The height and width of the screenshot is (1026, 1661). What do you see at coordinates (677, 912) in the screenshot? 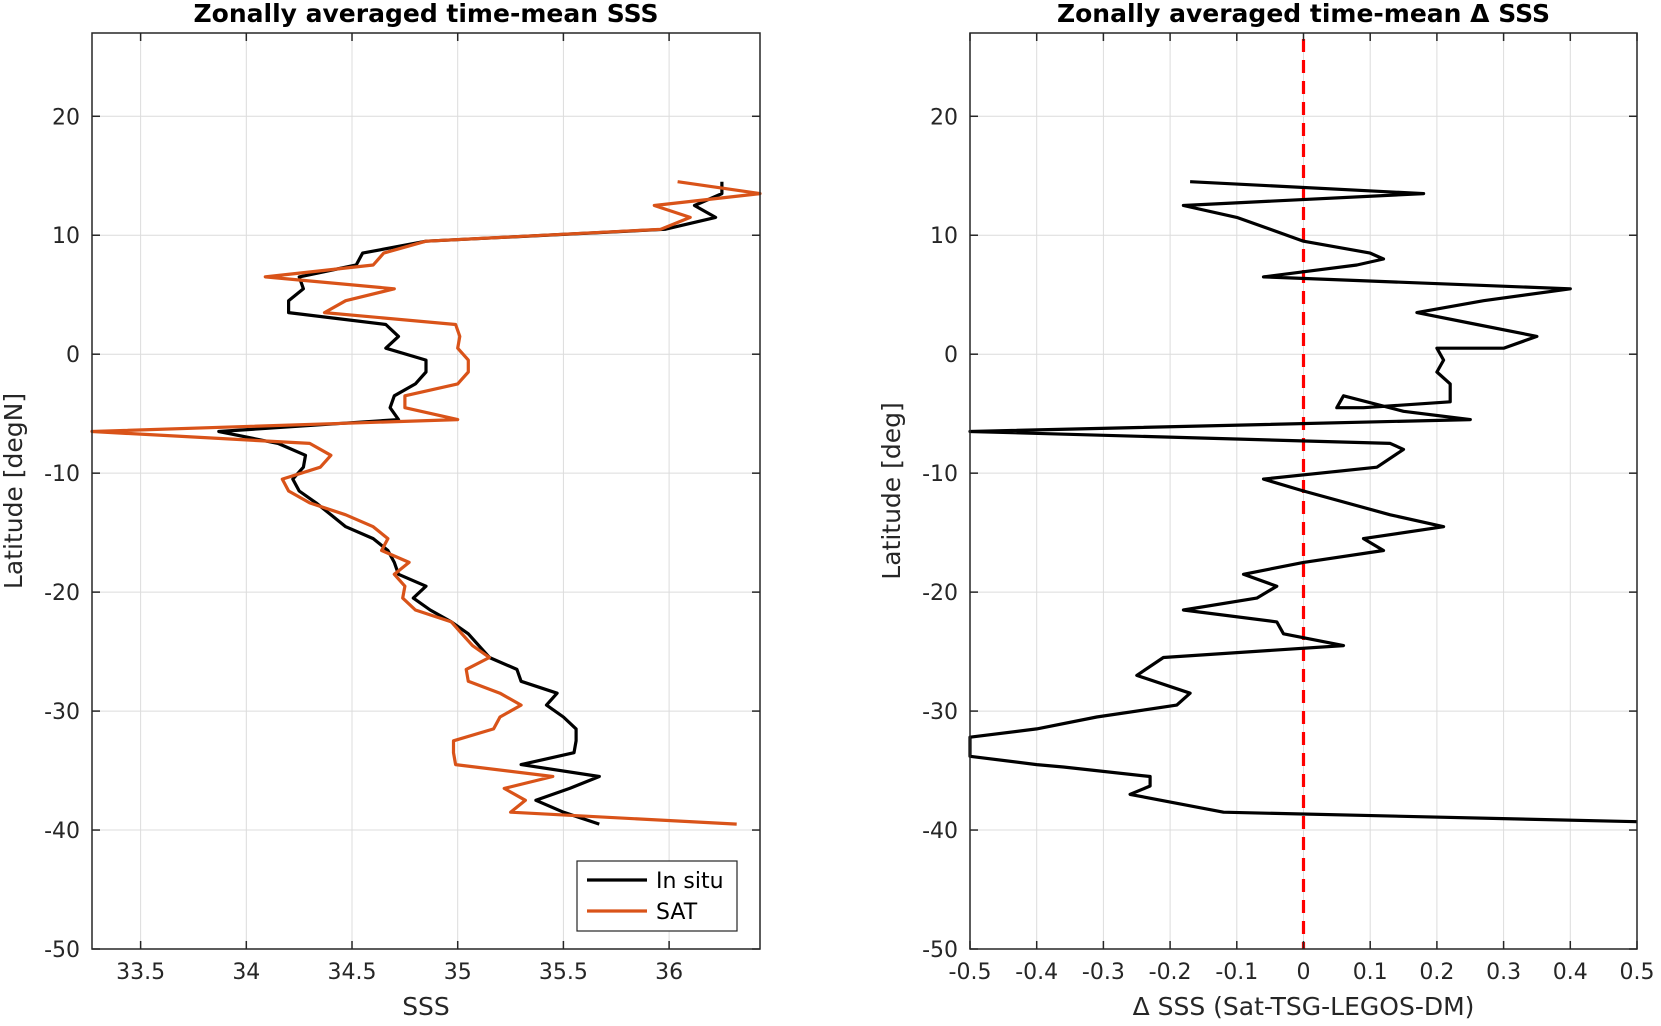
I see `legend-label-sat: SAT` at bounding box center [677, 912].